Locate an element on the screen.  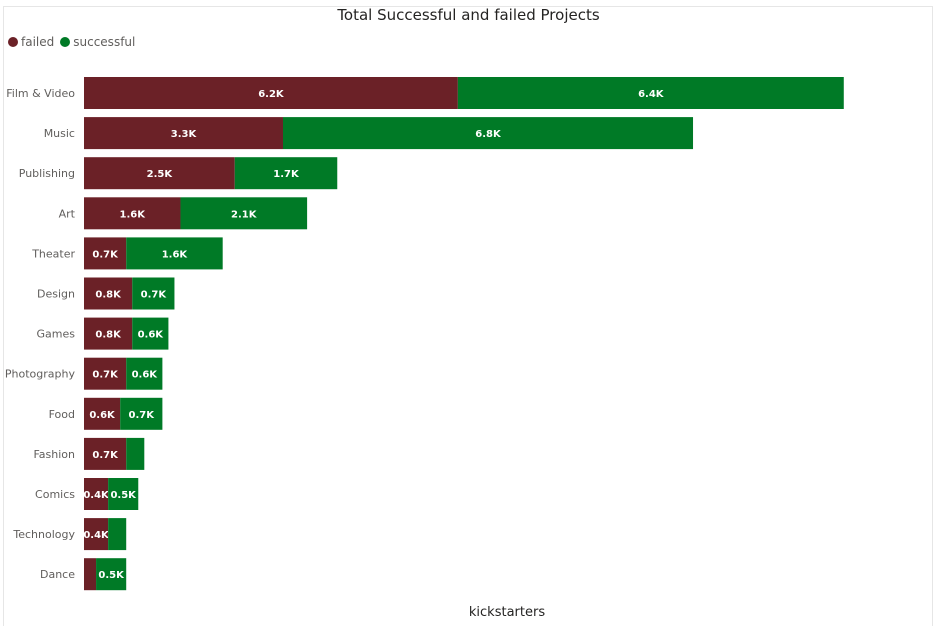
data-label-failed-photography: 0.7K is located at coordinates (105, 375).